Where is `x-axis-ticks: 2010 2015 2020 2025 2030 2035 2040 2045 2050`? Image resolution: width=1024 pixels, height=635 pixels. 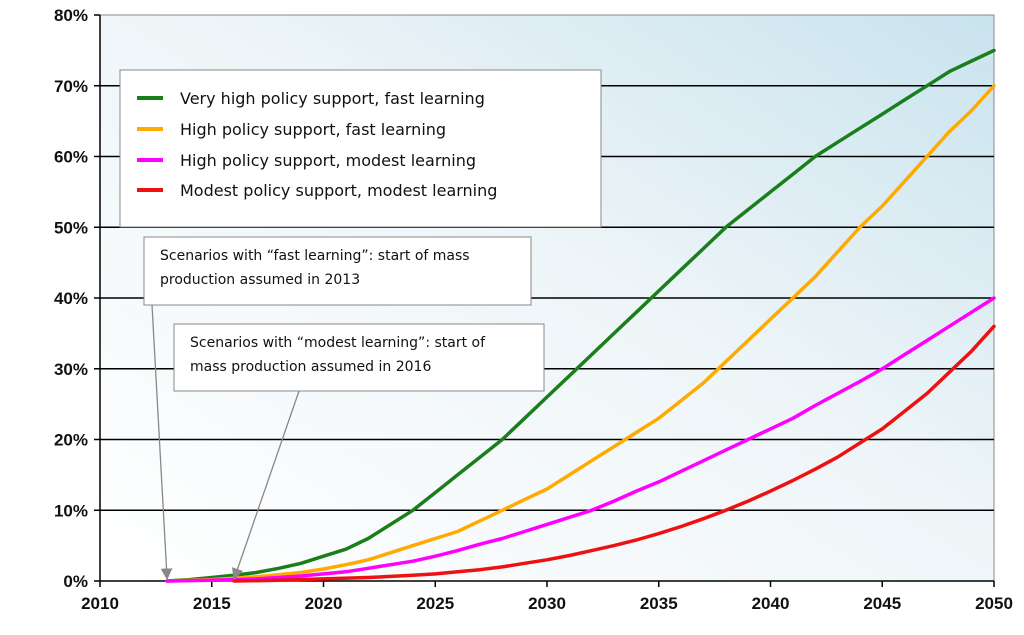
x-axis-ticks: 2010 2015 2020 2025 2030 2035 2040 2045 2050 is located at coordinates (547, 597).